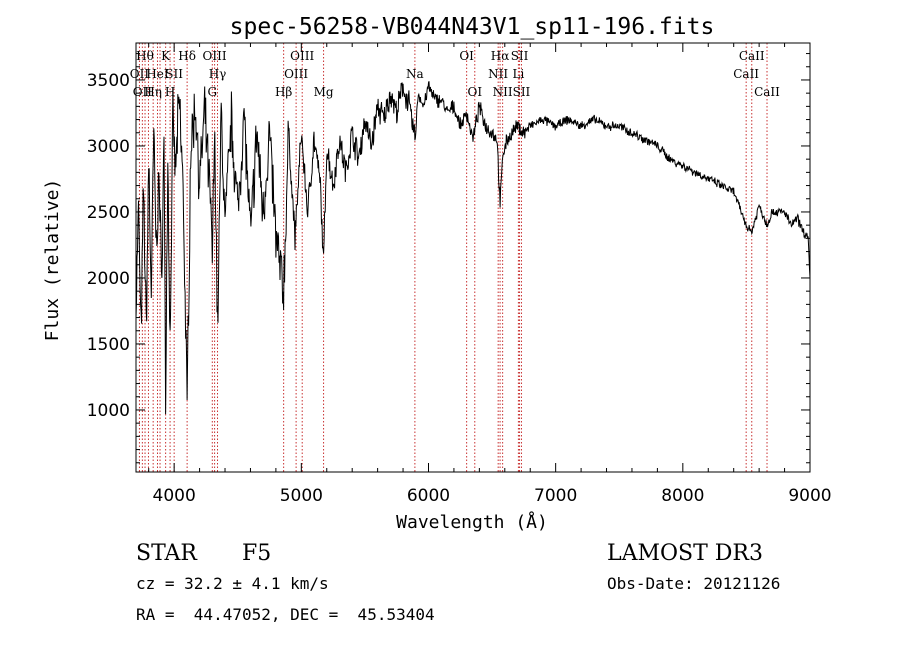  I want to click on y-tick-label: 2000, so click(108, 279).